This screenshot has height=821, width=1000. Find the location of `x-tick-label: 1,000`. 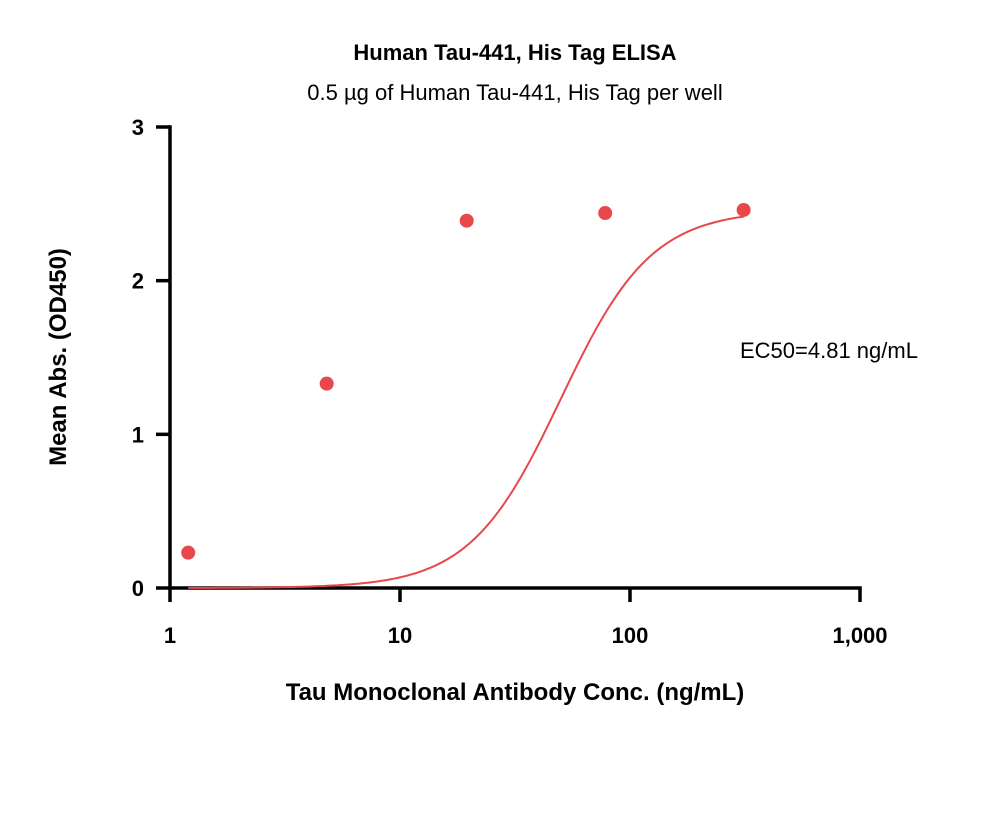

x-tick-label: 1,000 is located at coordinates (859, 635).